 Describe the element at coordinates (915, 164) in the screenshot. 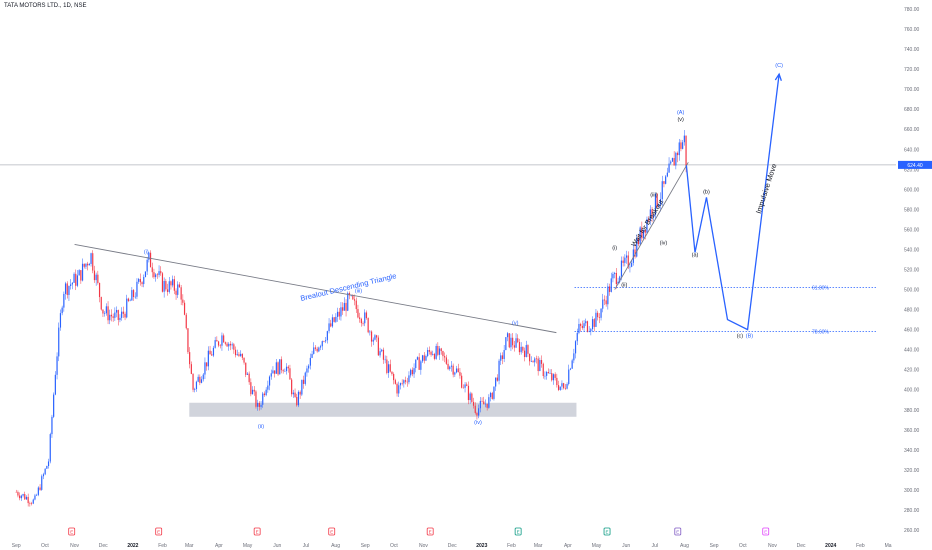

I see `price-tag-bg` at that location.